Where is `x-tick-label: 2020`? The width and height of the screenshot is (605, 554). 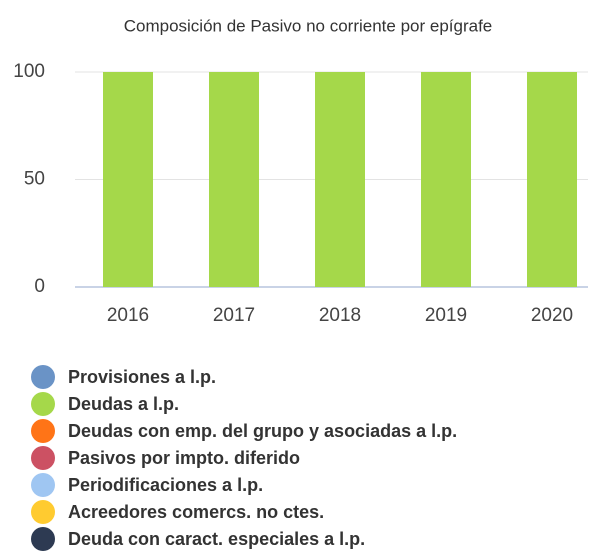
x-tick-label: 2020 is located at coordinates (552, 315).